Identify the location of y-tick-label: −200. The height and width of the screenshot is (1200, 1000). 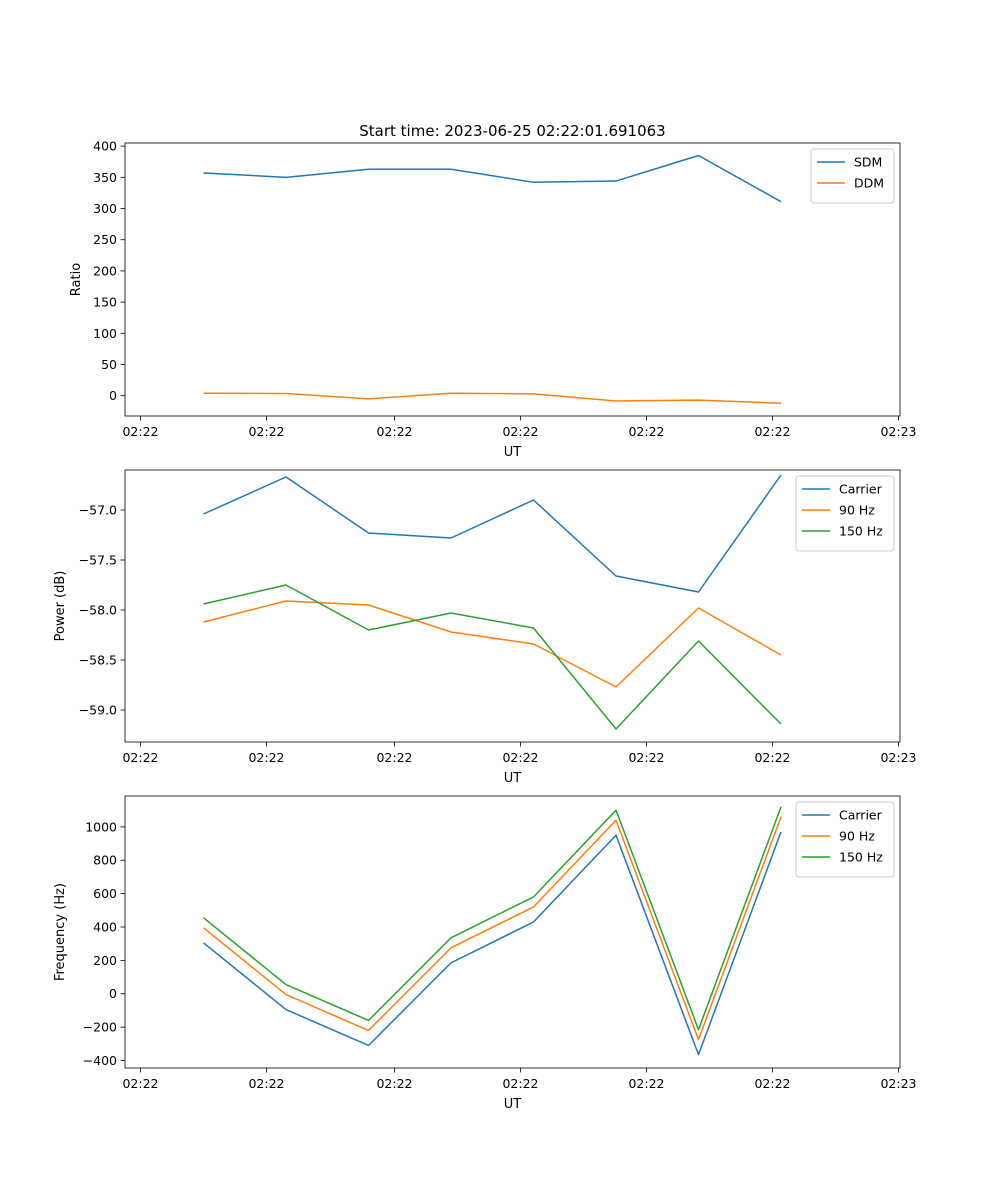
(100, 1027).